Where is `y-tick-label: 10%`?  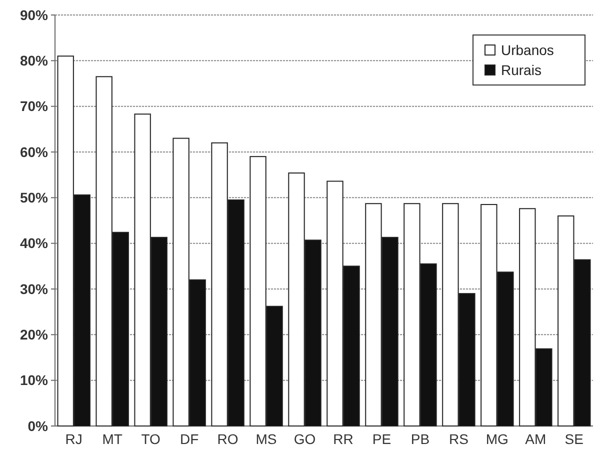
y-tick-label: 10% is located at coordinates (34, 380).